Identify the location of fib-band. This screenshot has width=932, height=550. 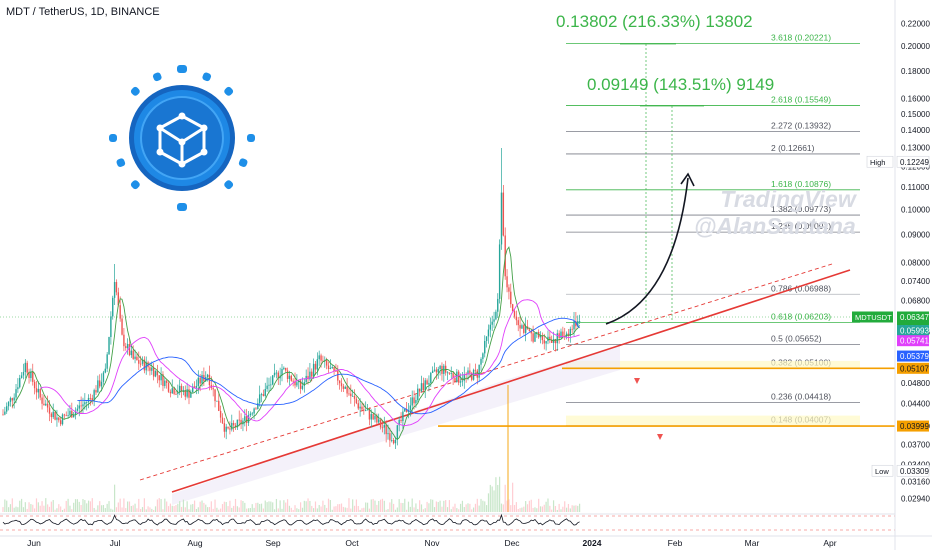
(713, 420).